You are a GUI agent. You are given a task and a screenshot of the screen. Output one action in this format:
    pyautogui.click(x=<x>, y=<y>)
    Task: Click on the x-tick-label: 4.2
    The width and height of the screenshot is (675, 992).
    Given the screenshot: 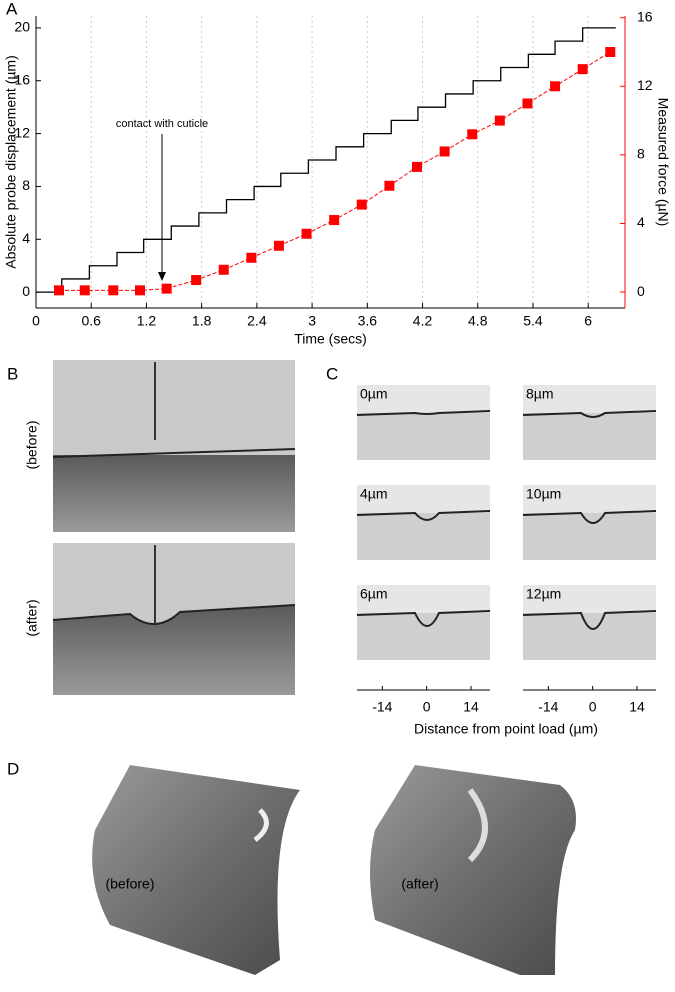 What is the action you would take?
    pyautogui.click(x=423, y=321)
    